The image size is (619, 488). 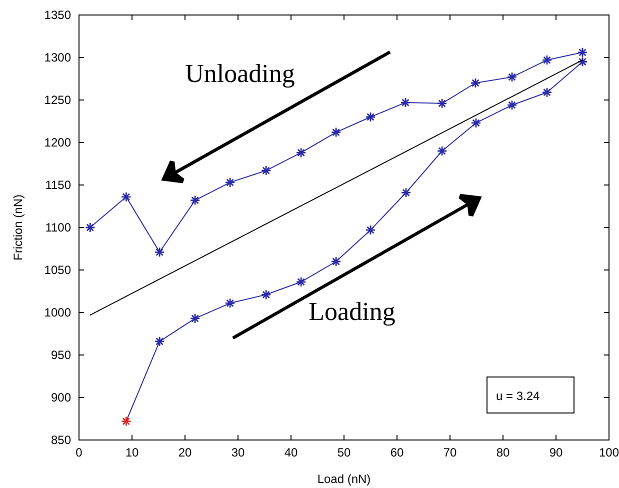 I want to click on x-axis-title: Load (nN), so click(x=344, y=479).